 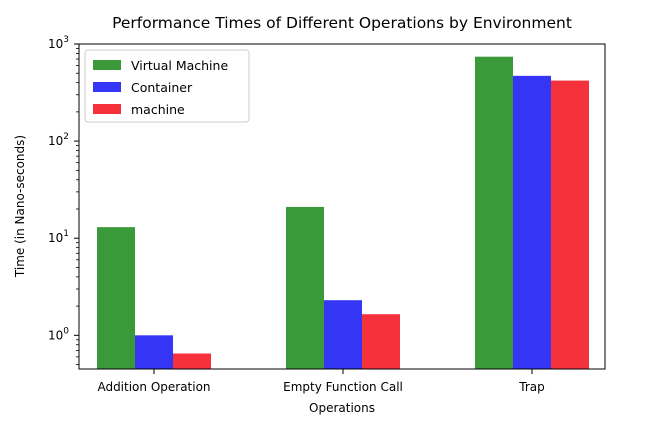 I want to click on y-axis: 10⁰ 10¹ 10² 10³, so click(x=63, y=200).